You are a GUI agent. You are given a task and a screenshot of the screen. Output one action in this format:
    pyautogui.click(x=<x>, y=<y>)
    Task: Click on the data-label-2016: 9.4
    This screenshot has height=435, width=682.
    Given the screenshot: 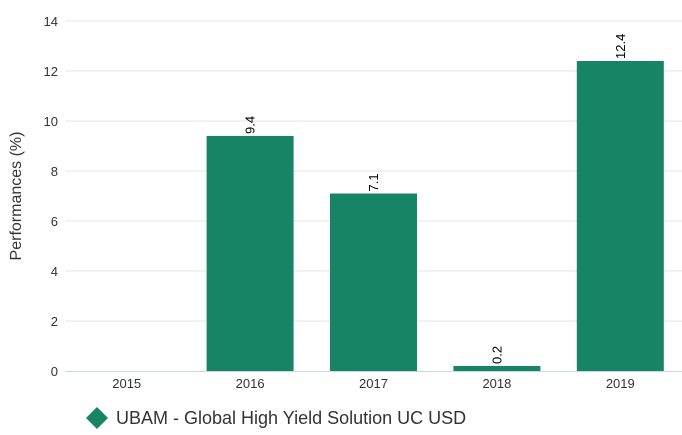 What is the action you would take?
    pyautogui.click(x=250, y=125)
    